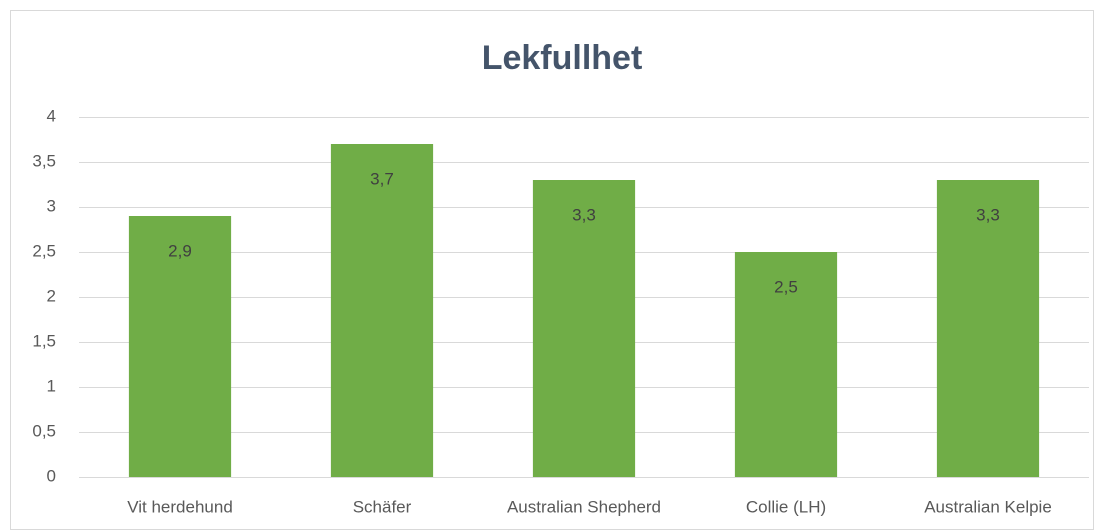 This screenshot has width=1105, height=532. Describe the element at coordinates (786, 286) in the screenshot. I see `data-label: 2,5` at that location.